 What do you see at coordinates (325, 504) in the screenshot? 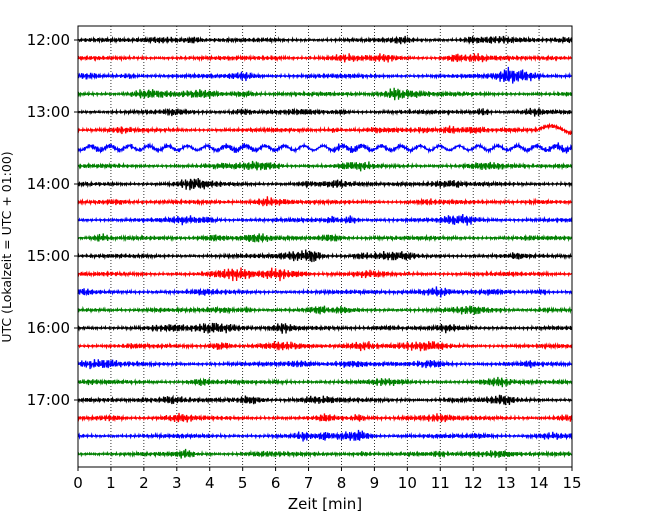
I see `x-axis-label: Zeit [min]` at bounding box center [325, 504].